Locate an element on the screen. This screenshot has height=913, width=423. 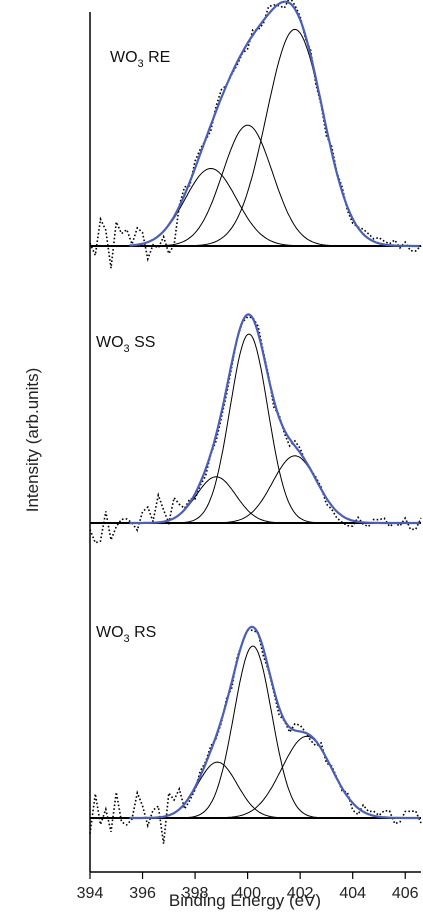
x-tick-label: 404 is located at coordinates (352, 893).